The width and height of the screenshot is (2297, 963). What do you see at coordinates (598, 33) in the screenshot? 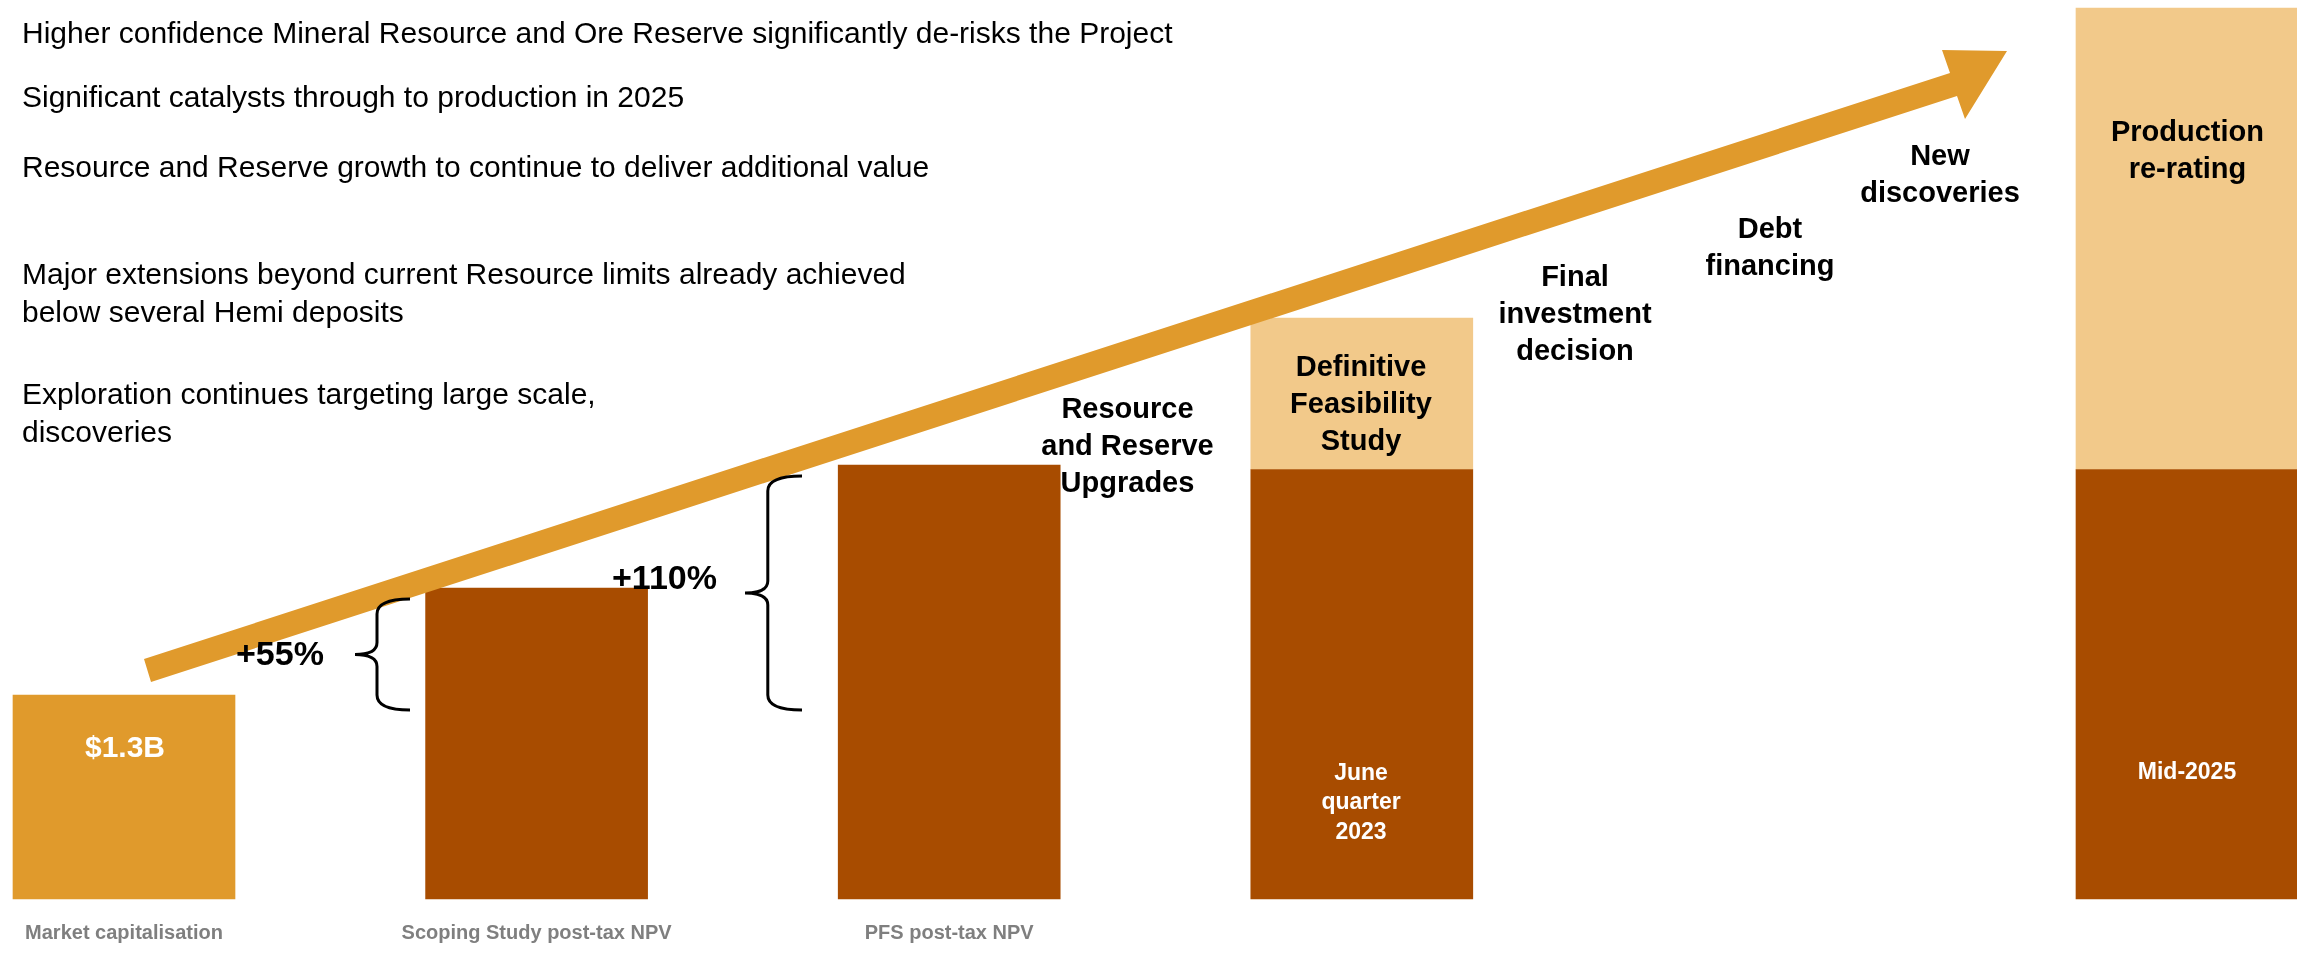
I see `annotation: Higher confidence Mineral Resource and Ore Reserve significantly de-risks the Project` at bounding box center [598, 33].